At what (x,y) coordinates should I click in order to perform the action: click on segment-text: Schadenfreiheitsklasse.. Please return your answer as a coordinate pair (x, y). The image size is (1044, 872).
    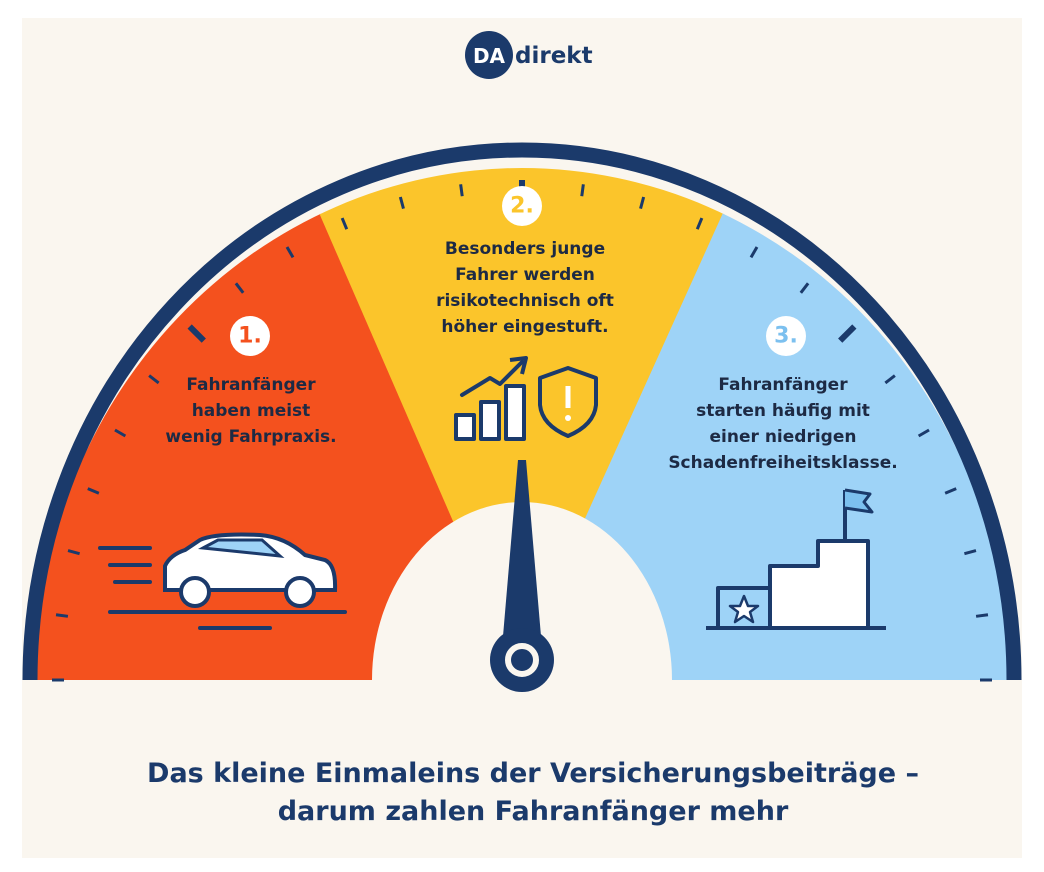
    Looking at the image, I should click on (782, 463).